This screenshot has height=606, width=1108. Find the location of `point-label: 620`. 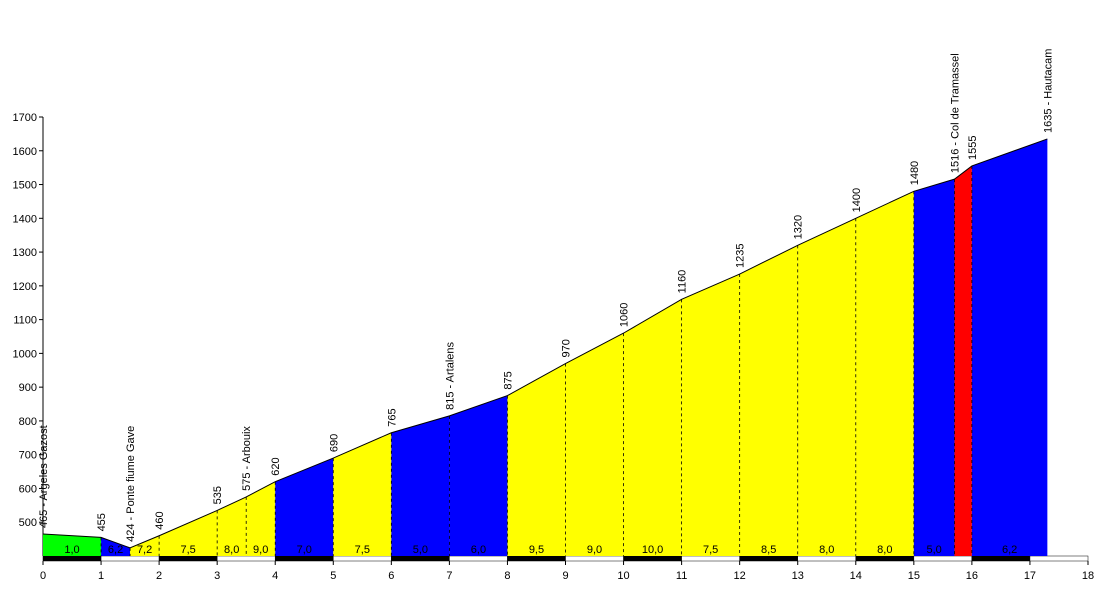

point-label: 620 is located at coordinates (276, 466).